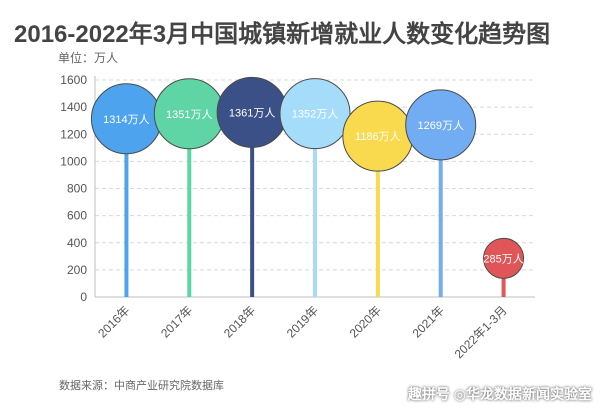 This screenshot has height=413, width=600. Describe the element at coordinates (113, 321) in the screenshot. I see `x-tick-label: 2016年` at that location.